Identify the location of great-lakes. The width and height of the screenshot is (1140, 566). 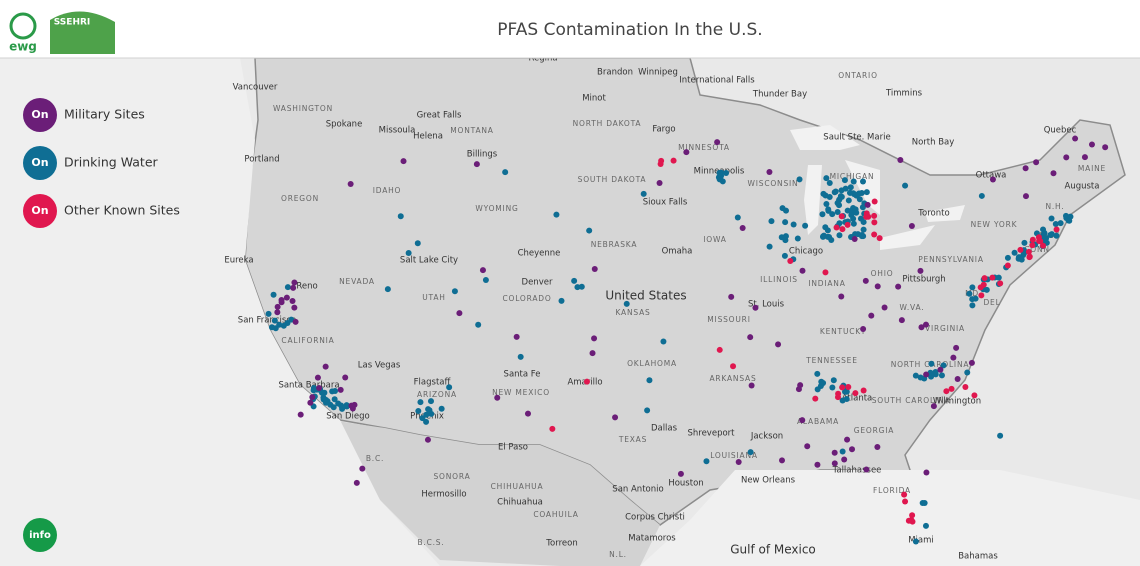
(877, 187).